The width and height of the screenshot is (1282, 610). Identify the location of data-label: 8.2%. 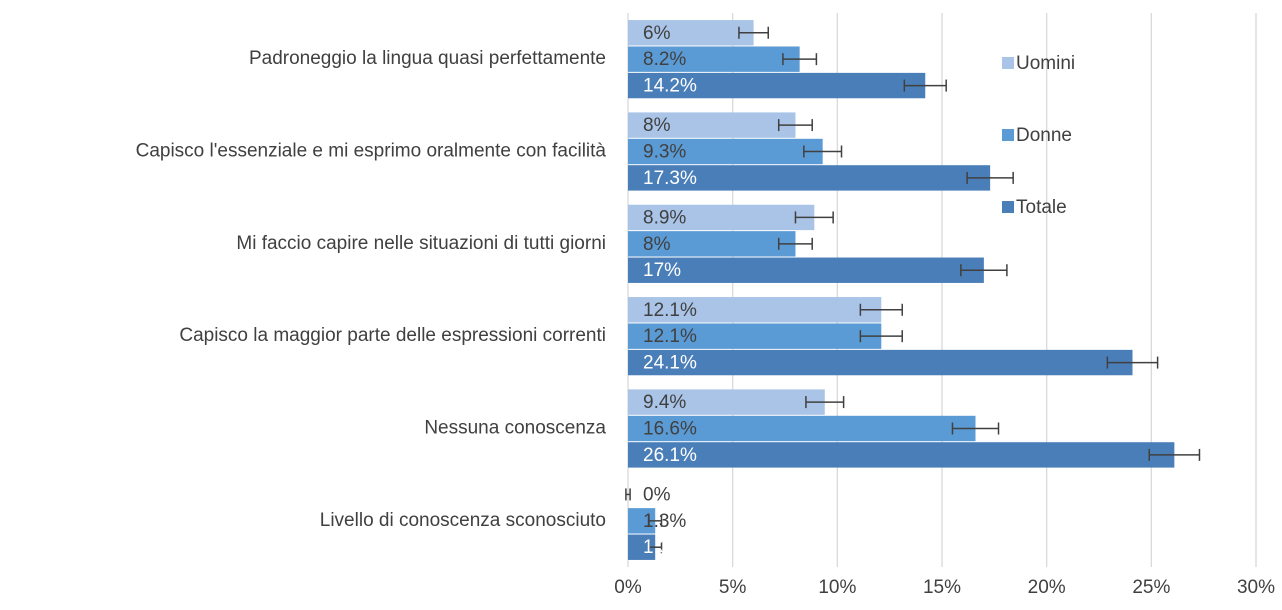
(664, 59).